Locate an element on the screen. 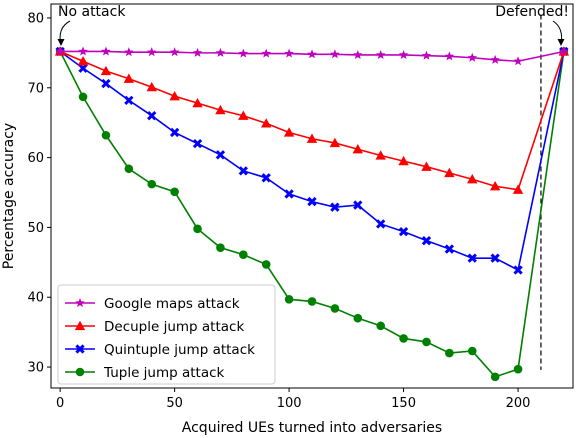  x-tick-label: 50 is located at coordinates (174, 403).